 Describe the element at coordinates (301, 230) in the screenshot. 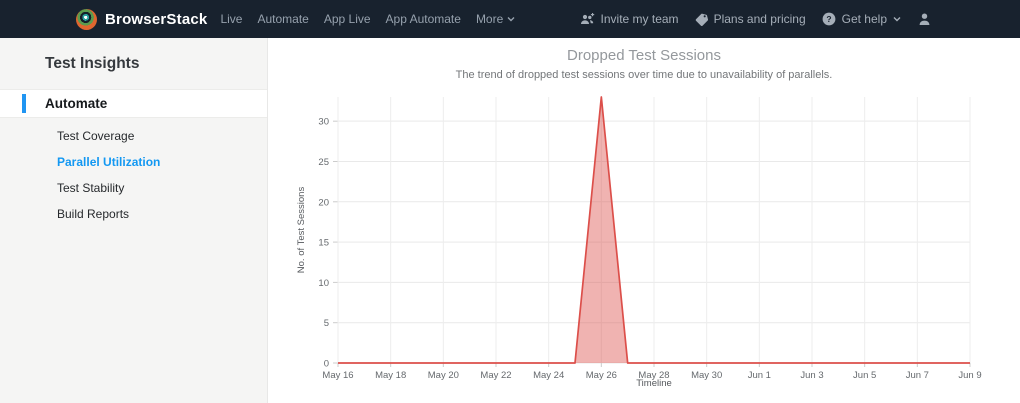

I see `y-axis-title: No. of Test Sessions` at that location.